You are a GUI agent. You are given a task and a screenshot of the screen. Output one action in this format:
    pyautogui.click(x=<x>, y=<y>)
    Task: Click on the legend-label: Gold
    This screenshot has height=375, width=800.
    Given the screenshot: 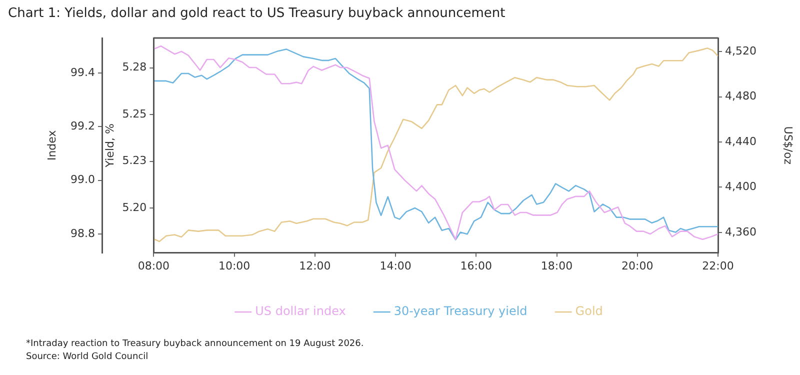 What is the action you would take?
    pyautogui.click(x=589, y=311)
    